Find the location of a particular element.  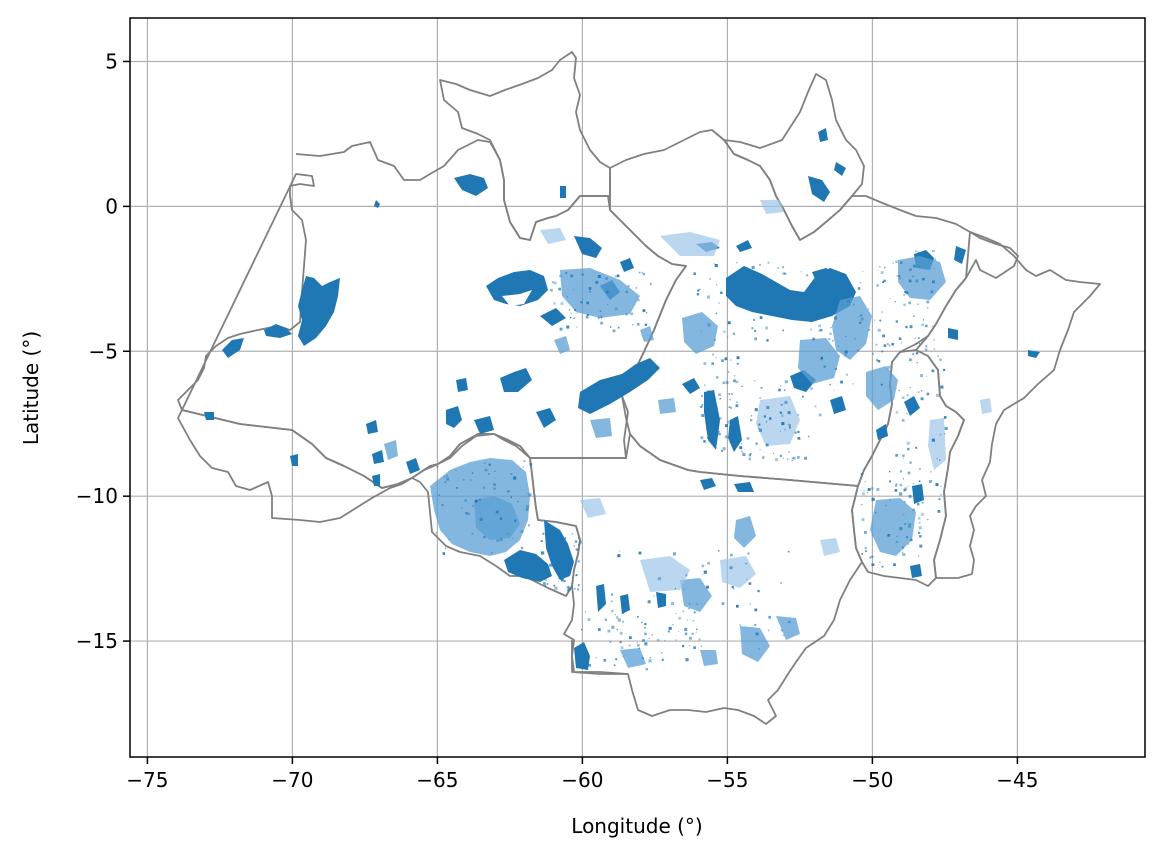

x-tick-label: −45 is located at coordinates (1017, 780).